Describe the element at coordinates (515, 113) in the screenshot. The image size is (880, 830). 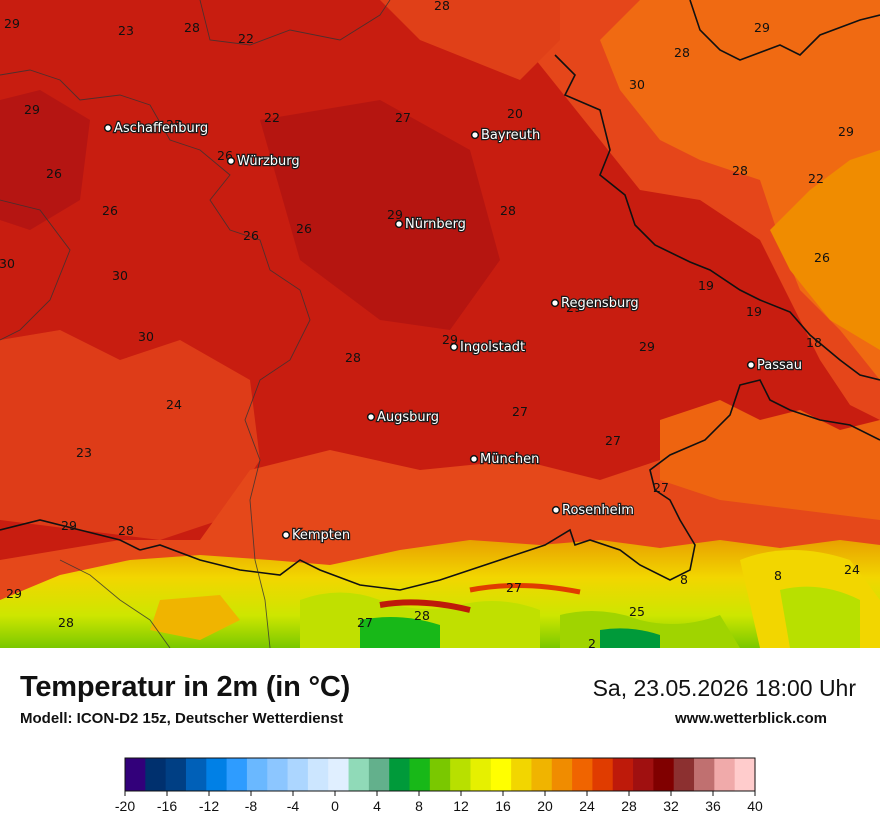
I see `temperature-value-label: 20` at that location.